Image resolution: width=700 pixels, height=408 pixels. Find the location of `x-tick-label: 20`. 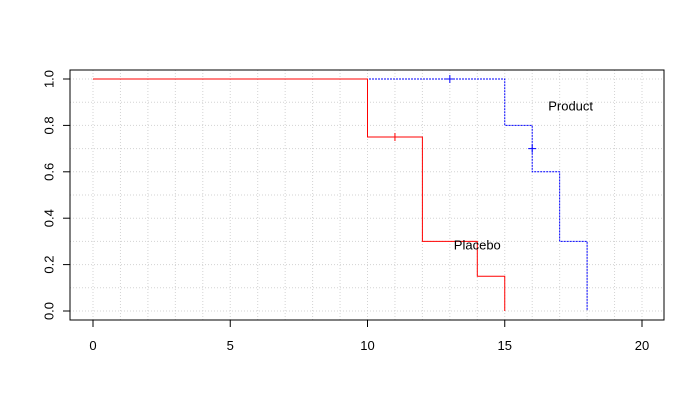

x-tick-label: 20 is located at coordinates (642, 345).